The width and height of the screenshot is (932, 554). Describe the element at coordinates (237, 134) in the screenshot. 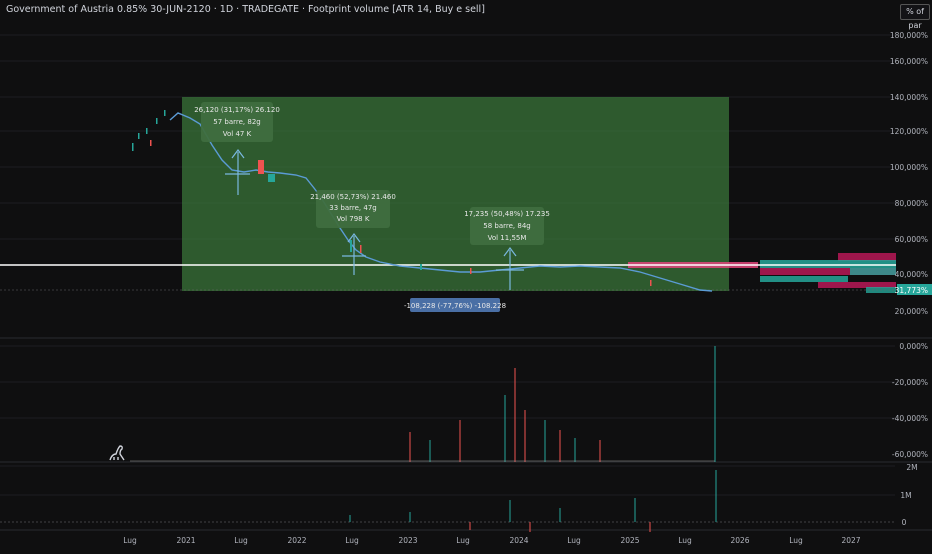

I see `svg-text: Vol 47 K` at that location.